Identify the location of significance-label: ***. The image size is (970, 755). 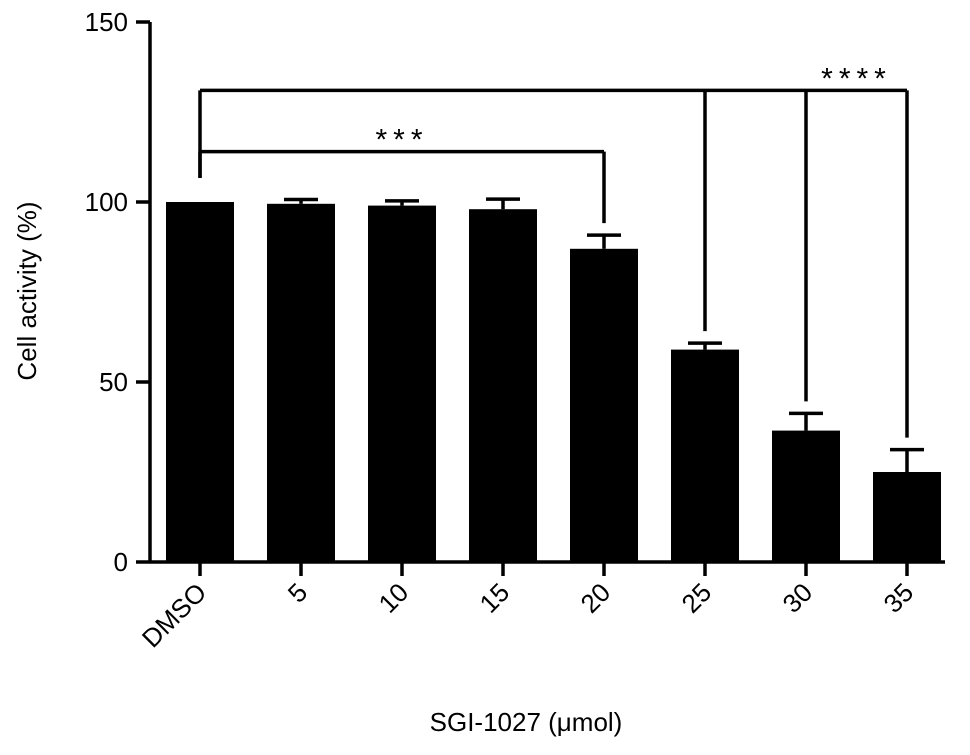
(401, 140).